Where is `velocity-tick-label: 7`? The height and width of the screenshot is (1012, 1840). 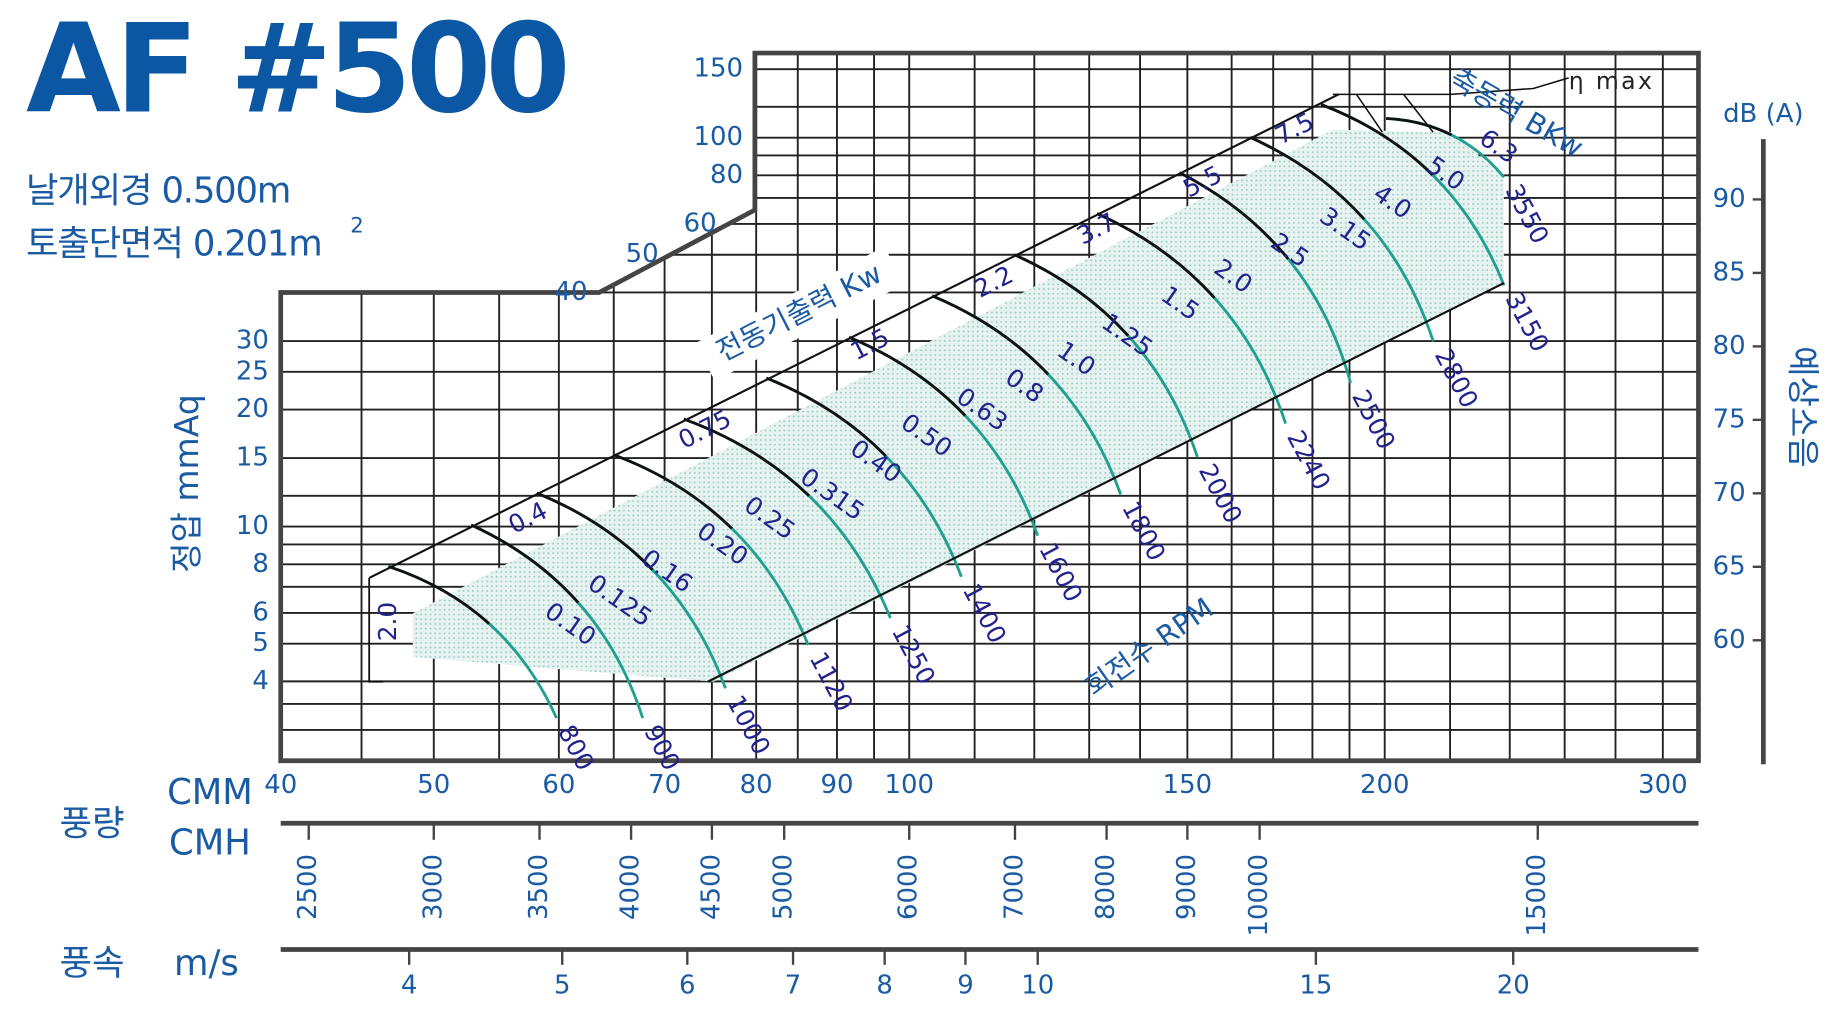 velocity-tick-label: 7 is located at coordinates (793, 986).